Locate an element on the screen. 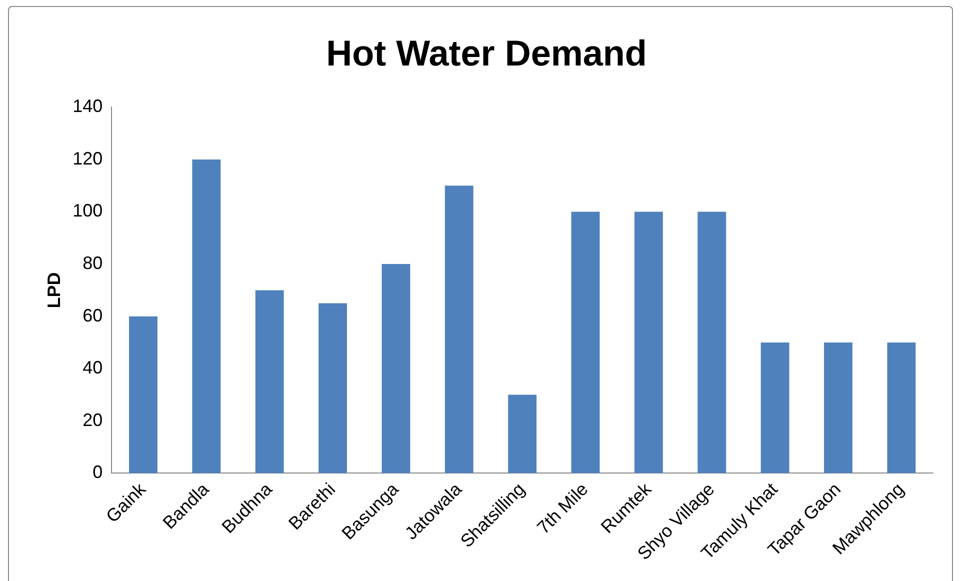 This screenshot has height=581, width=963. x-tick-label: 7th Mile is located at coordinates (562, 508).